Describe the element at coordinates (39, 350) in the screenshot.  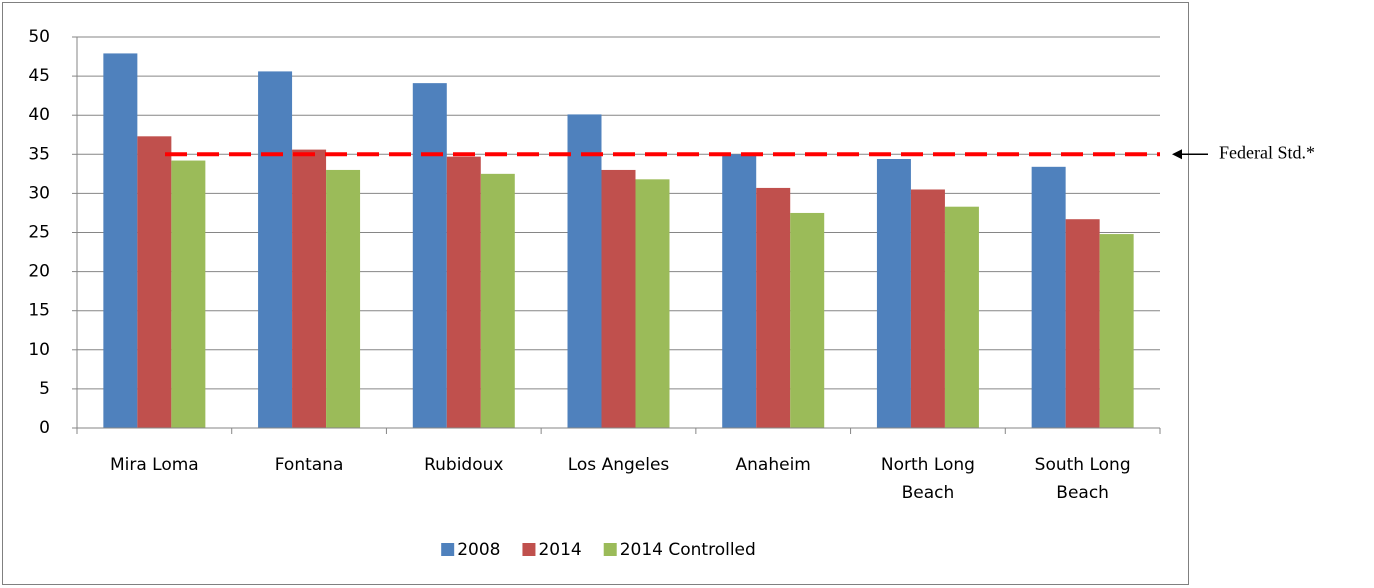
I see `y-tick-label: 10` at that location.